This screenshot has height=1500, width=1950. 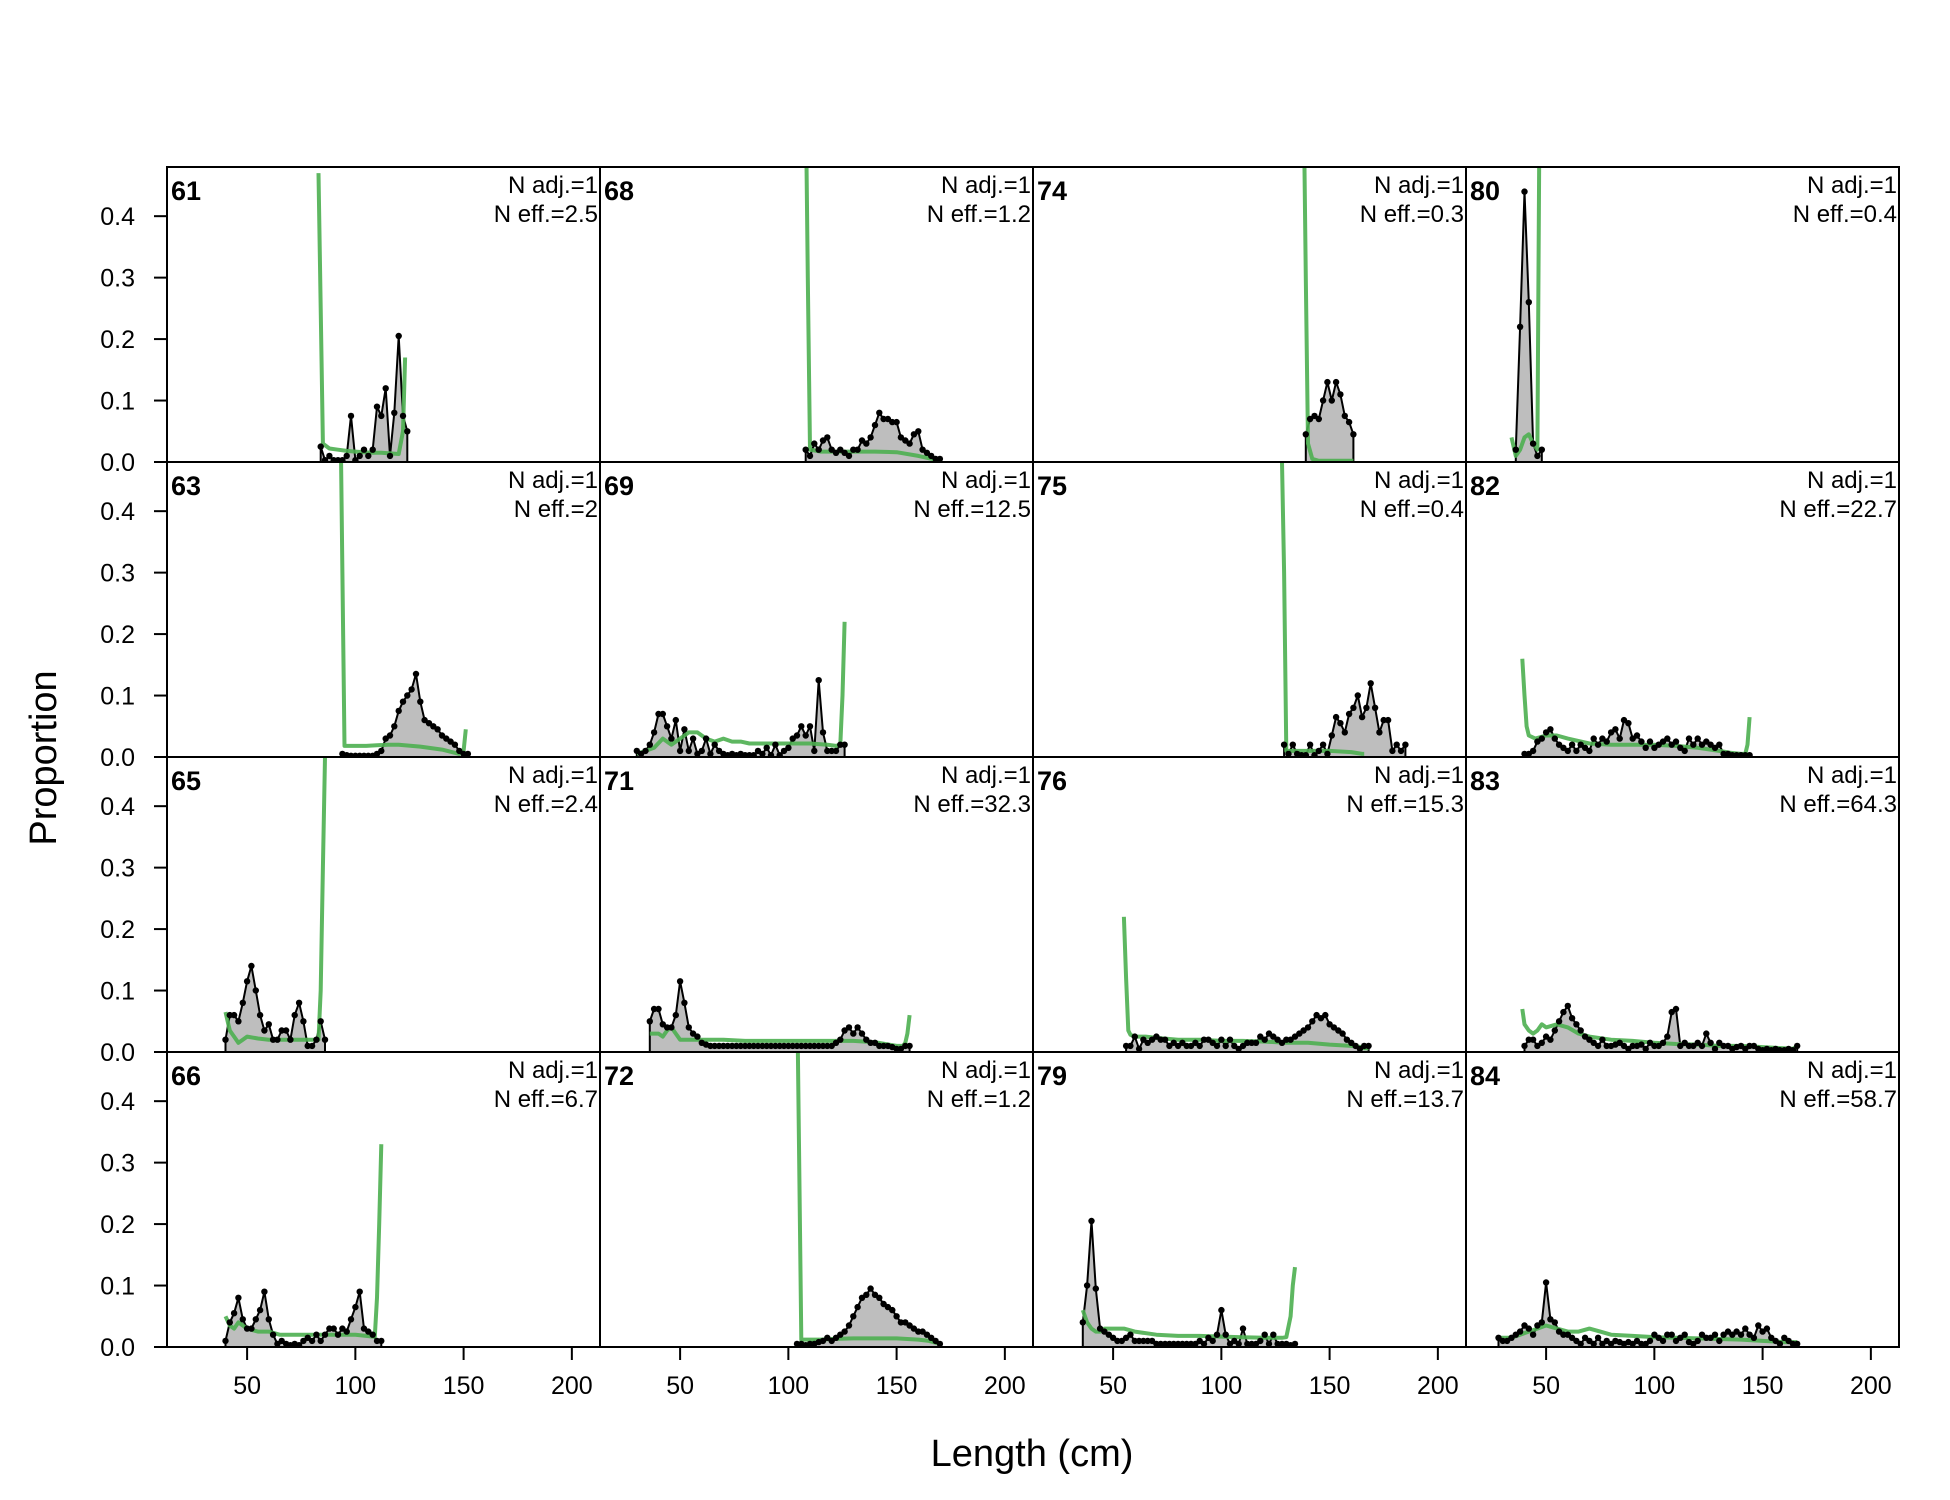 I want to click on panel-label: 84, so click(x=1485, y=1076).